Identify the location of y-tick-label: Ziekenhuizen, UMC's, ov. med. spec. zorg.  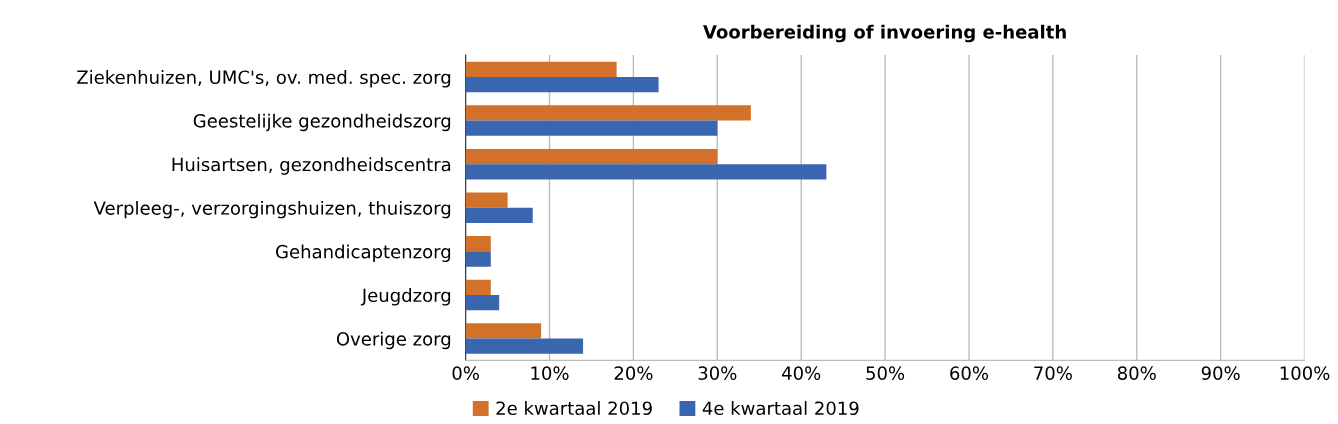
(264, 79).